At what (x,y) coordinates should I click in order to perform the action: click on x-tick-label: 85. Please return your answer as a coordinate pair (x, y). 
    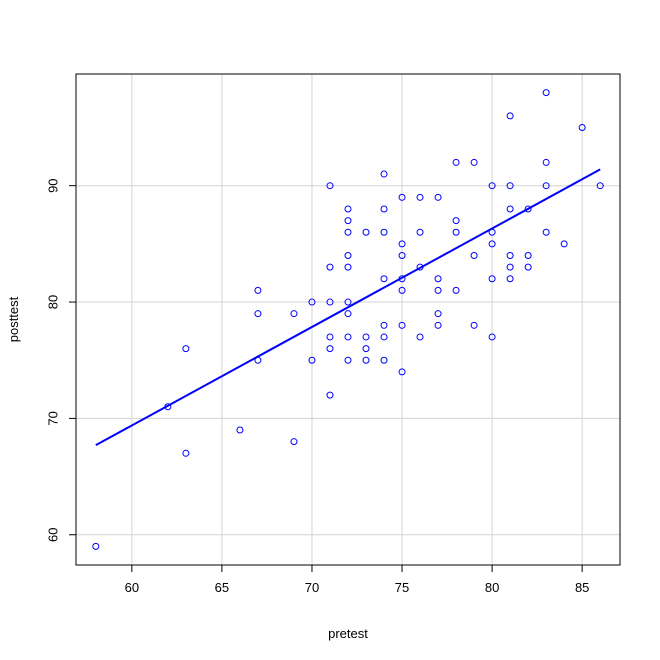
    Looking at the image, I should click on (582, 587).